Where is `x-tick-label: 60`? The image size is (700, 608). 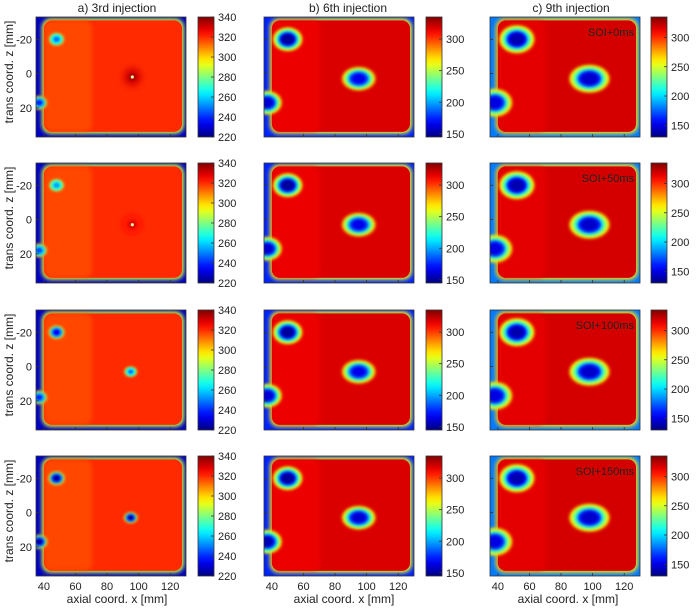 x-tick-label: 60 is located at coordinates (75, 587).